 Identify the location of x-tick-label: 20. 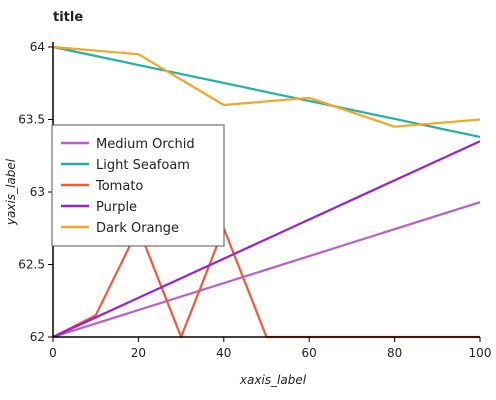
(138, 353).